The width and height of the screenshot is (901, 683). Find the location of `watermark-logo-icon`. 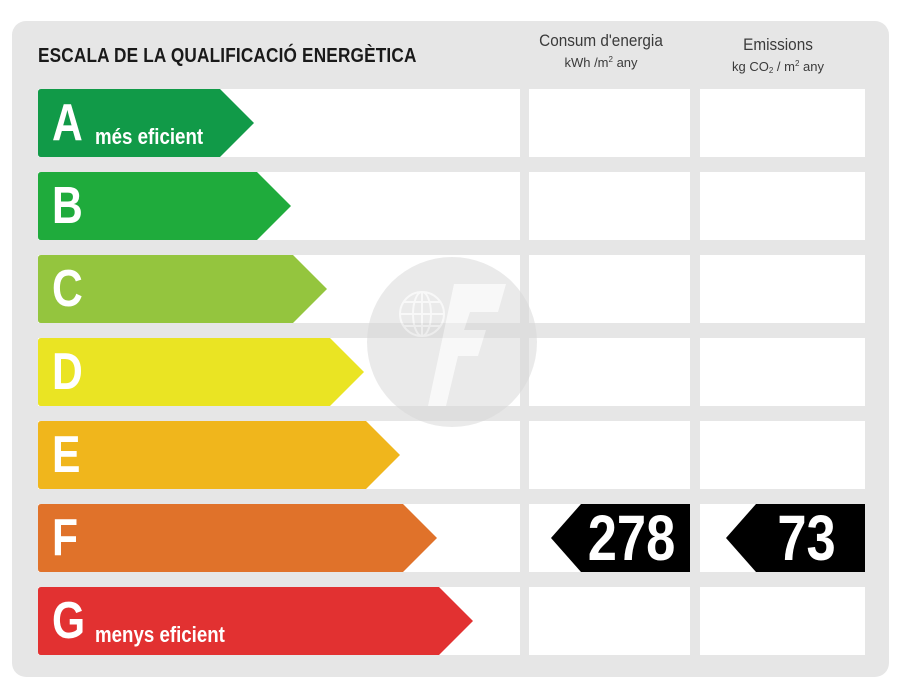

watermark-logo-icon is located at coordinates (452, 342).